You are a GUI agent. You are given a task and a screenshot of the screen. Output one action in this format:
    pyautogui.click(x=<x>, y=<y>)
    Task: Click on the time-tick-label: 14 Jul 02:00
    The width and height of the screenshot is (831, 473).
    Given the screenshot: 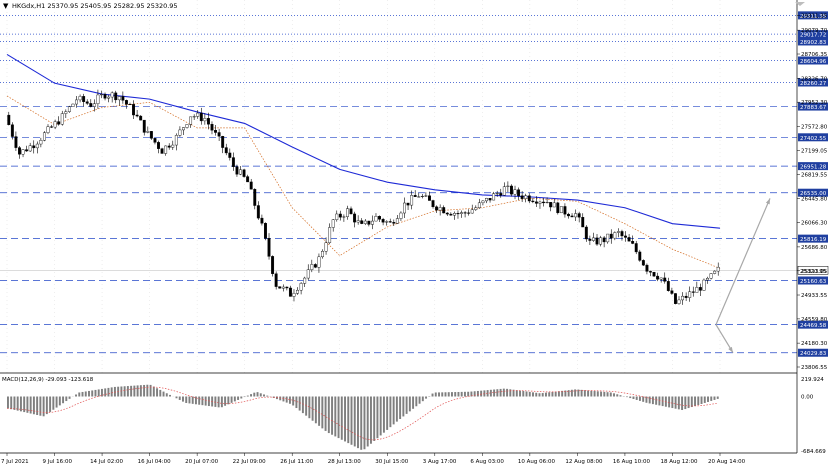 What is the action you would take?
    pyautogui.click(x=106, y=462)
    